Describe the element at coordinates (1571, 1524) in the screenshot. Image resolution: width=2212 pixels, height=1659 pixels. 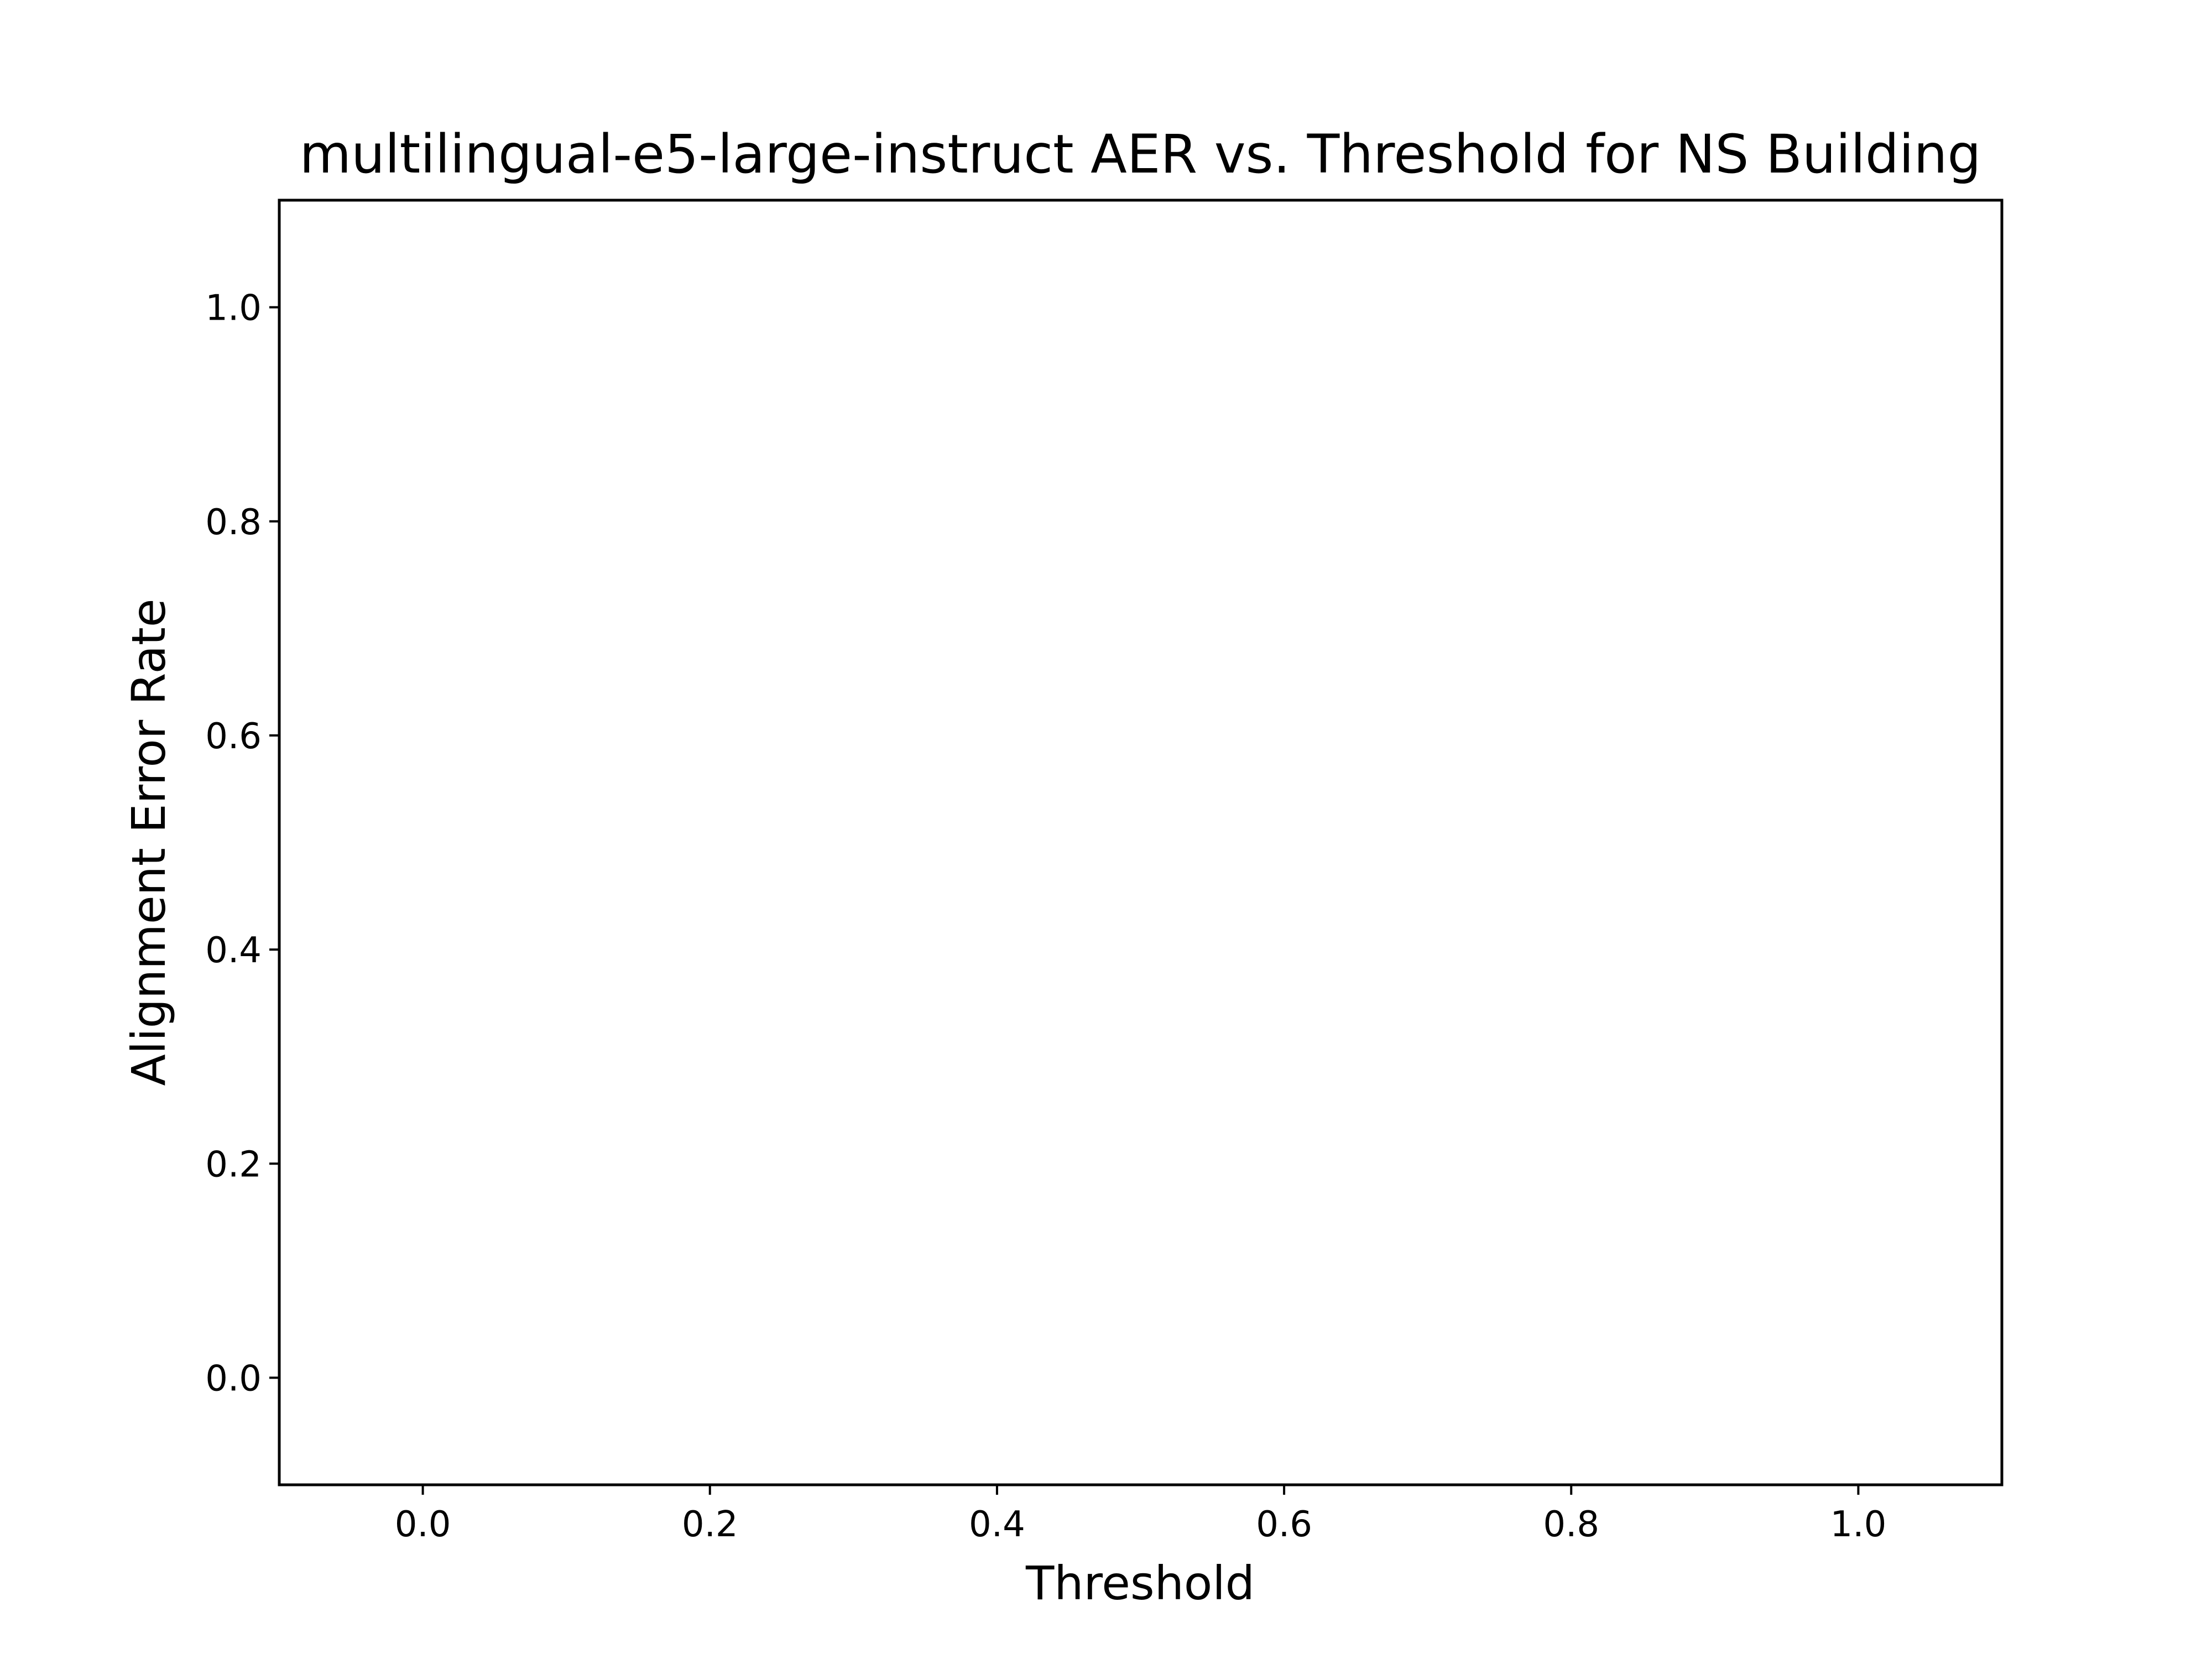
I see `x-tick-label: 0.8` at that location.